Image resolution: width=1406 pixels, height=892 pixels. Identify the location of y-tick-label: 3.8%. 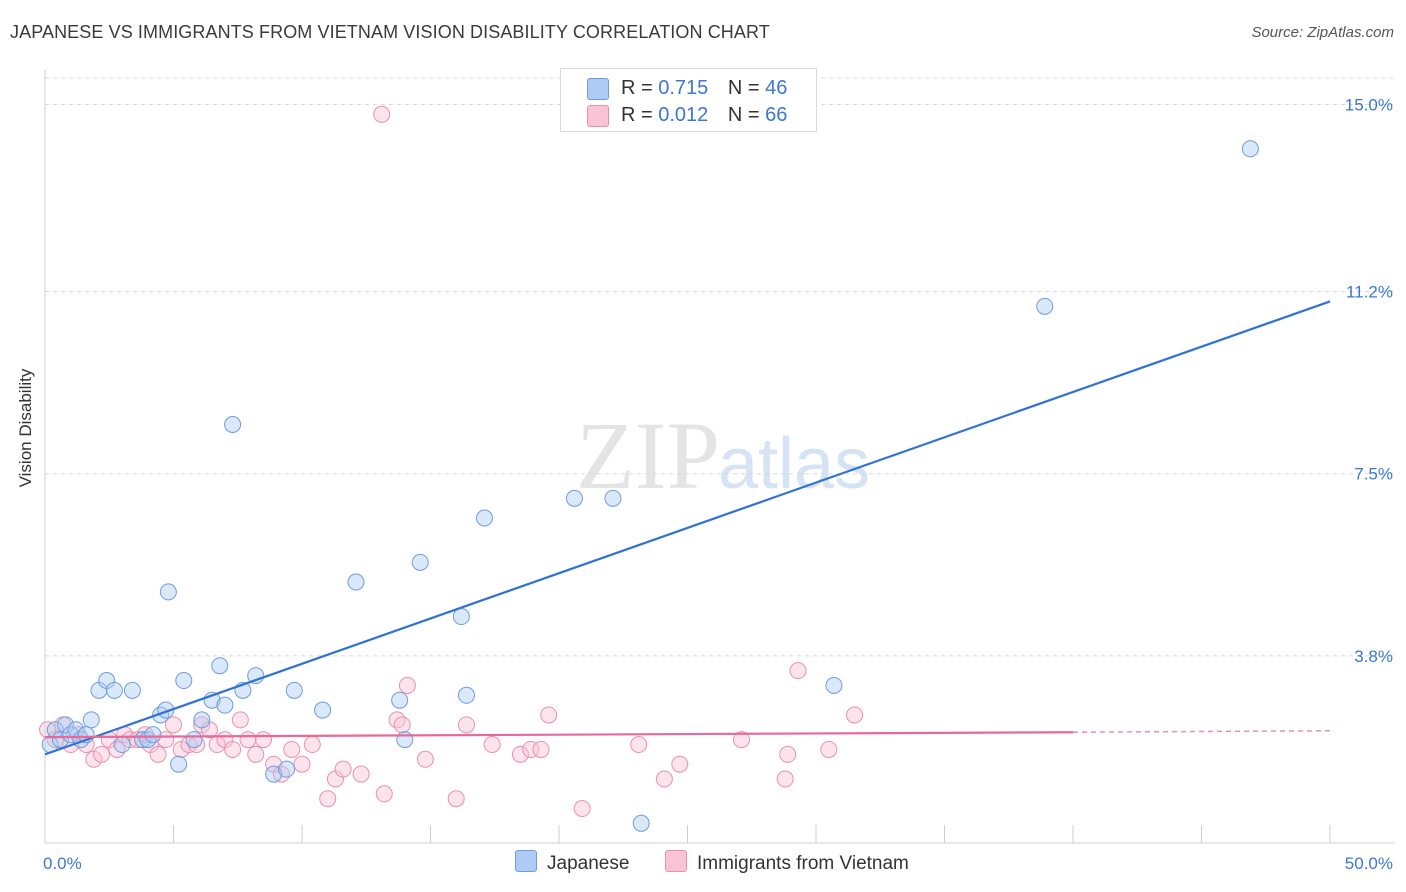
(1373, 656).